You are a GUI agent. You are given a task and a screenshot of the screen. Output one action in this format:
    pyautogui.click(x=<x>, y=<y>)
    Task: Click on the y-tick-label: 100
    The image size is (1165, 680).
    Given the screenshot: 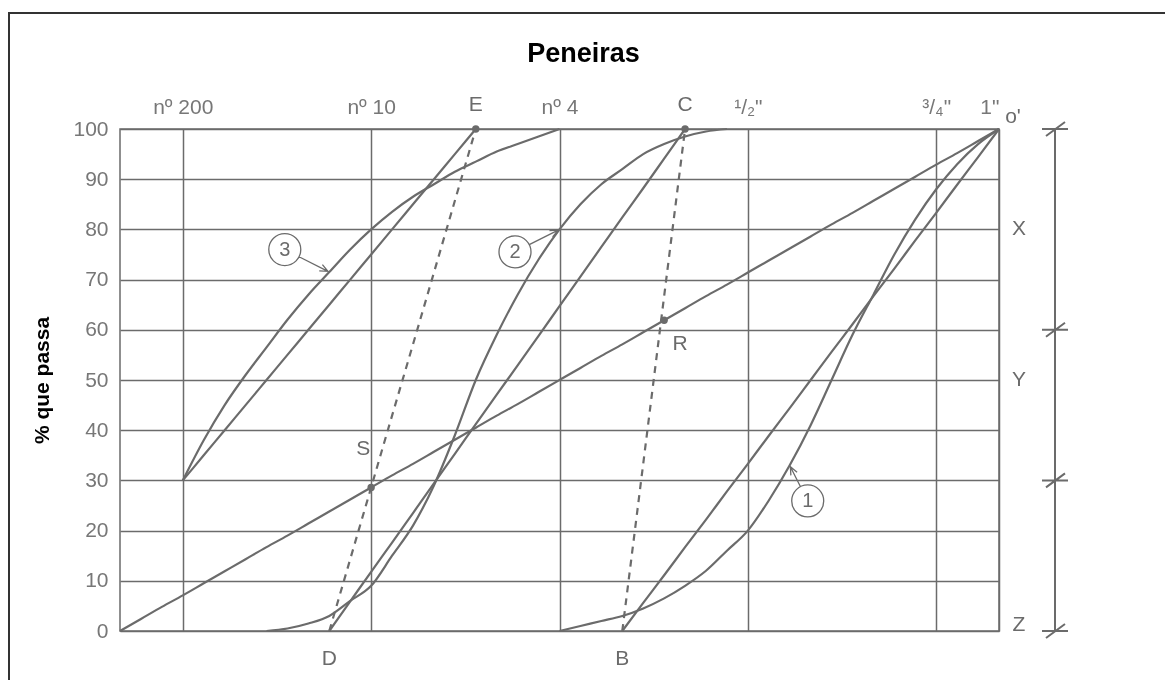 What is the action you would take?
    pyautogui.click(x=91, y=128)
    